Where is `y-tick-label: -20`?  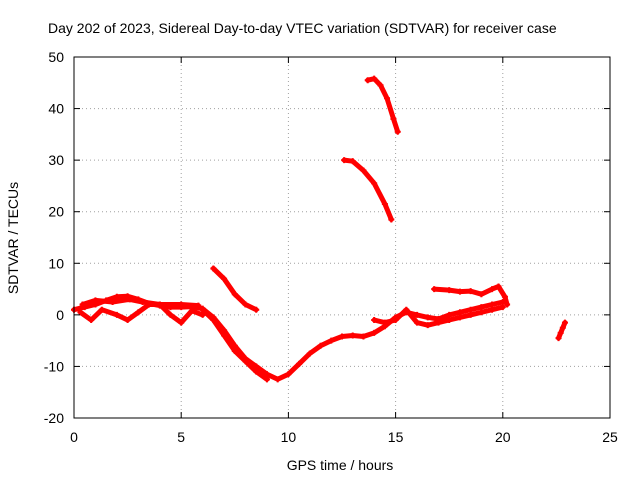 y-tick-label: -20 is located at coordinates (54, 418).